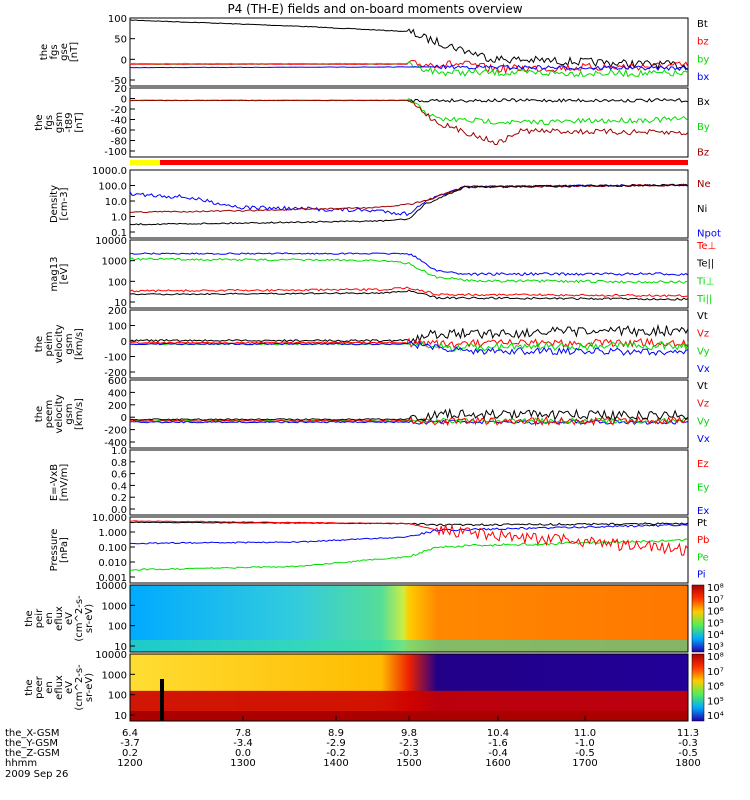  What do you see at coordinates (119, 142) in the screenshot?
I see `y-tick-label: -80` at bounding box center [119, 142].